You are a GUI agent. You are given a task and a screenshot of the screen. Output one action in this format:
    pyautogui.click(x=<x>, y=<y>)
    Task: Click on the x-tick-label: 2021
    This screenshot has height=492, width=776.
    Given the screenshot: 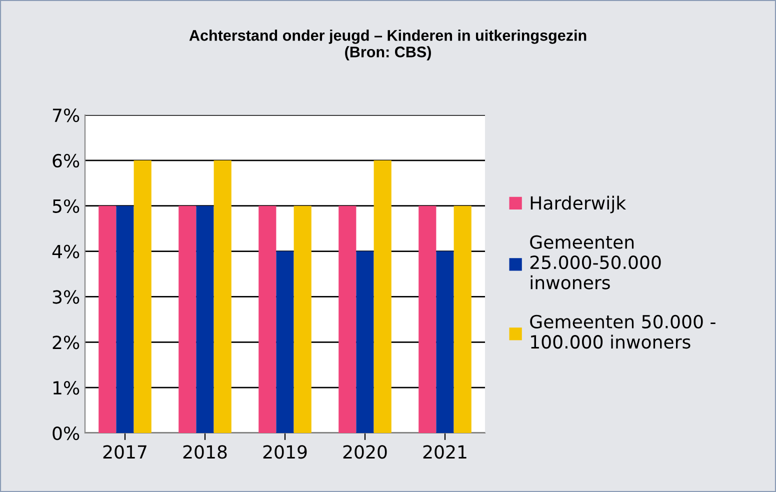 What is the action you would take?
    pyautogui.click(x=444, y=452)
    